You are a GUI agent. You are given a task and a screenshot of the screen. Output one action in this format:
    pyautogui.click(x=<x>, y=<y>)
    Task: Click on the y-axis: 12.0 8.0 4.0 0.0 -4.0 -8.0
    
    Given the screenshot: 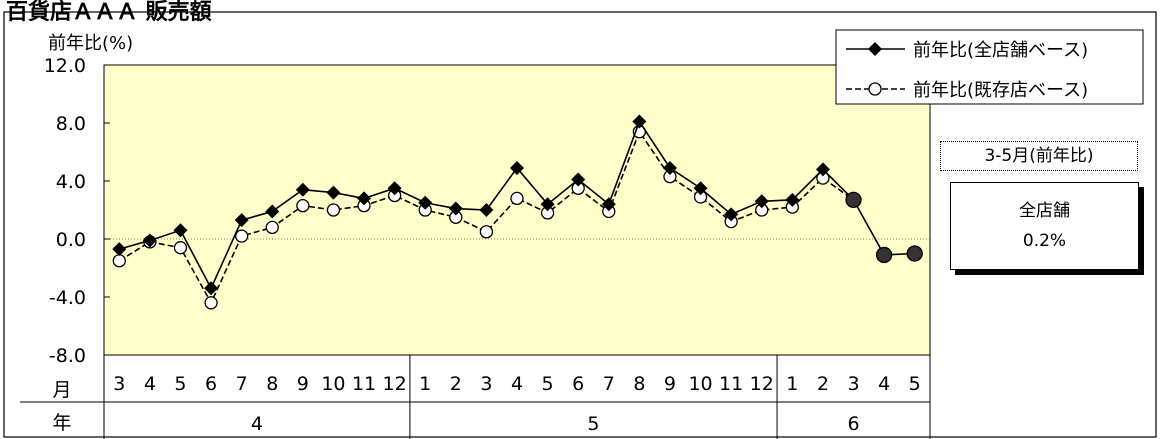 What is the action you would take?
    pyautogui.click(x=77, y=211)
    